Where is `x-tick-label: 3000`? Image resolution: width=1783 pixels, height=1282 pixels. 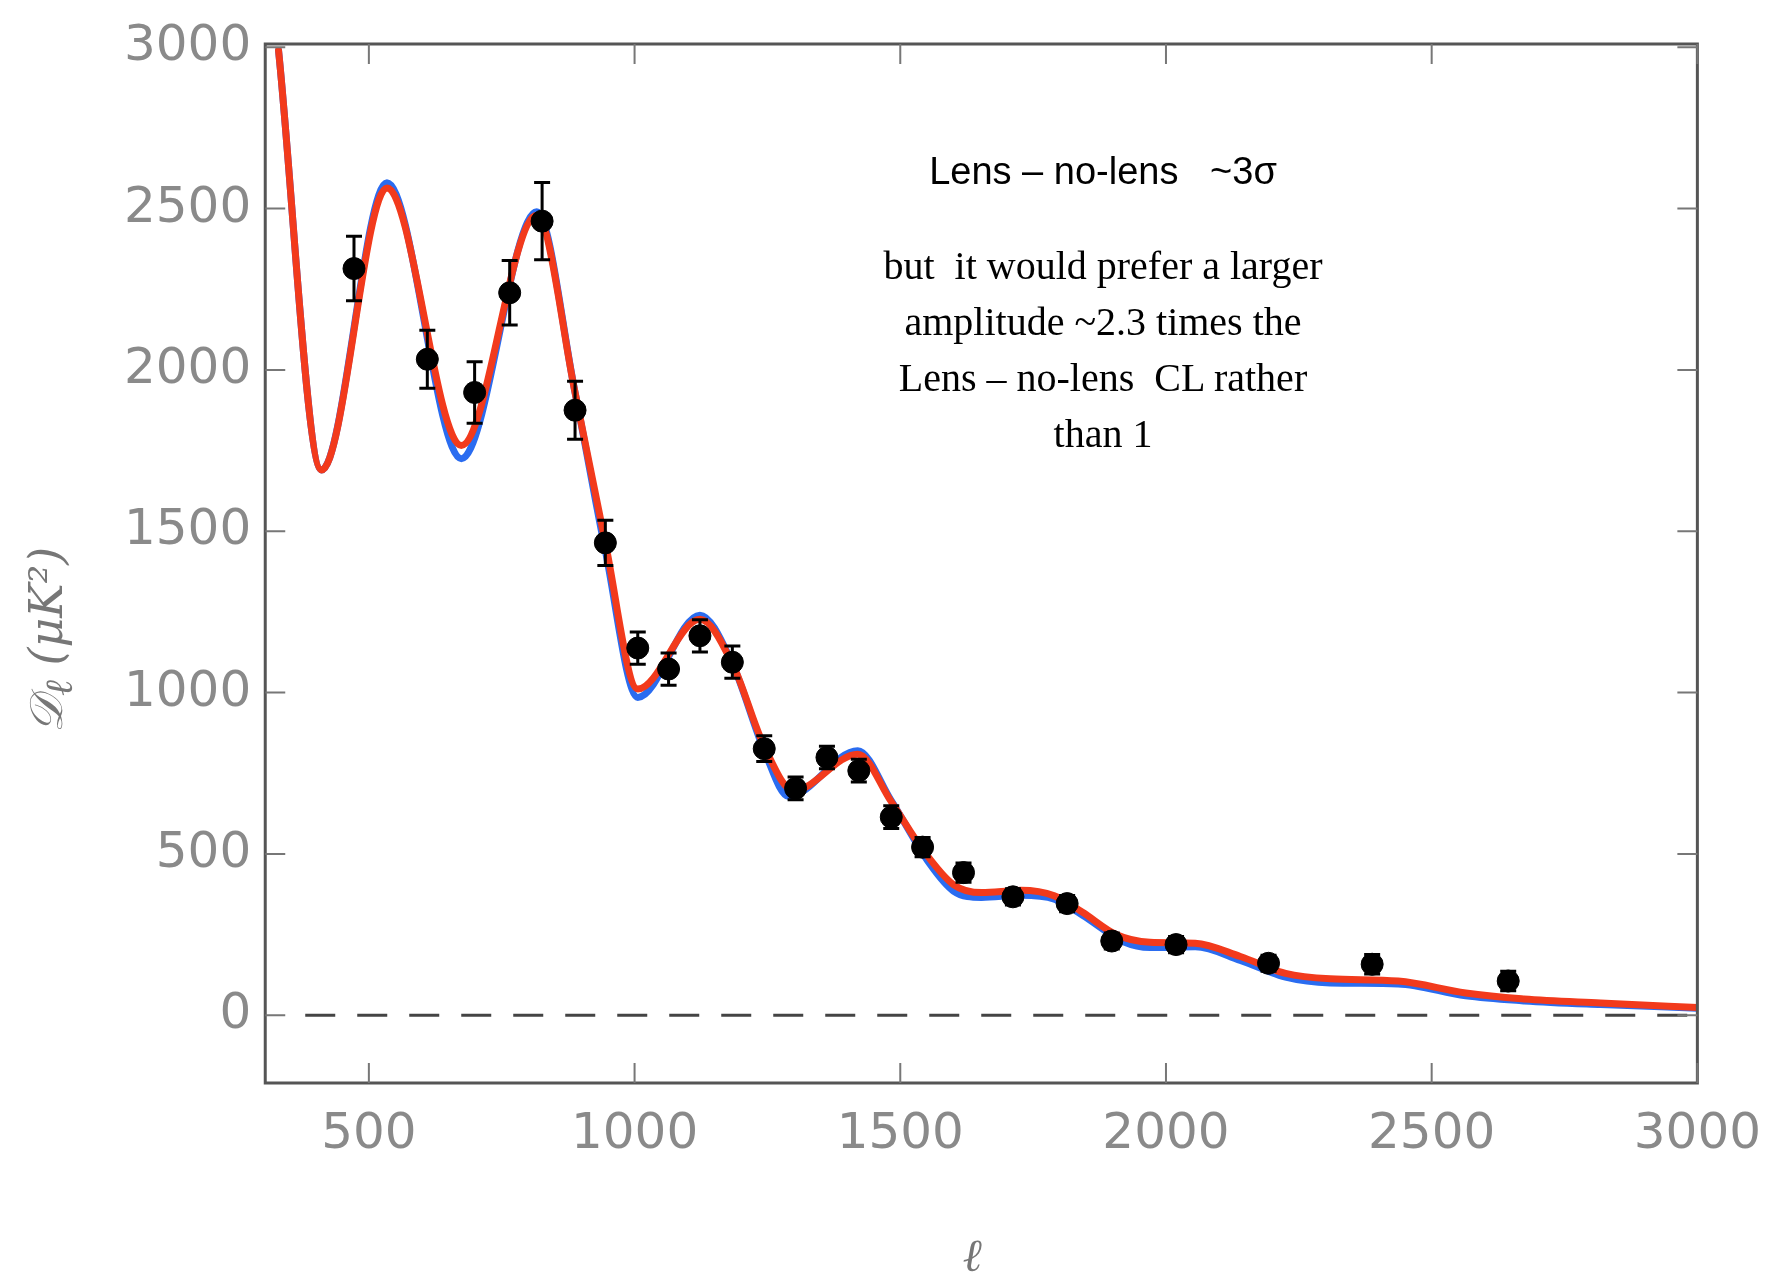 x-tick-label: 3000 is located at coordinates (1697, 1130).